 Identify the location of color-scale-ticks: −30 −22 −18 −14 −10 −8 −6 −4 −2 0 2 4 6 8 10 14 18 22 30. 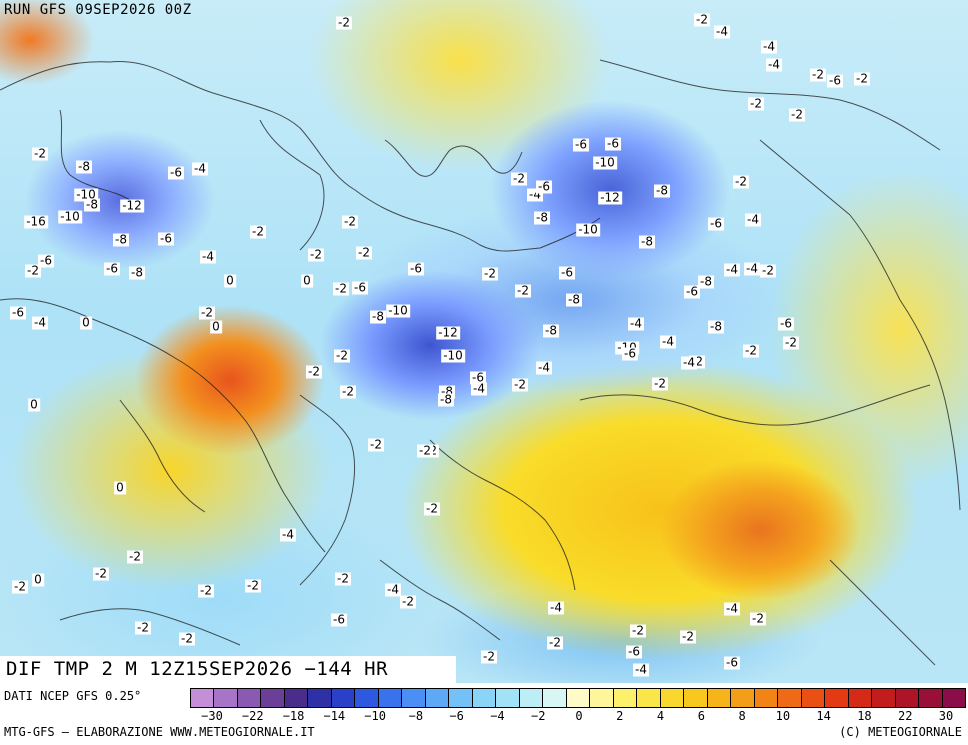
(578, 716).